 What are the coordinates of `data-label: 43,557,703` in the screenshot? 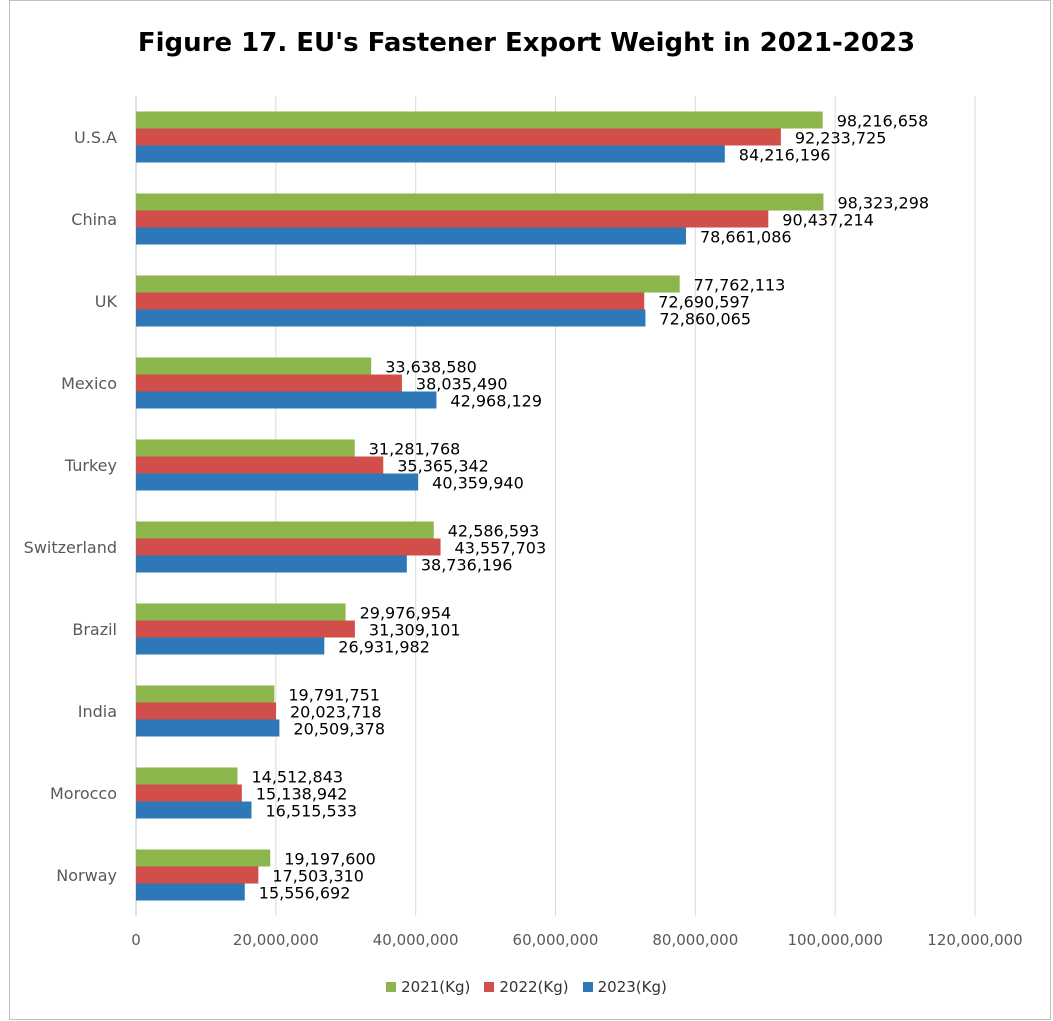 It's located at (501, 548).